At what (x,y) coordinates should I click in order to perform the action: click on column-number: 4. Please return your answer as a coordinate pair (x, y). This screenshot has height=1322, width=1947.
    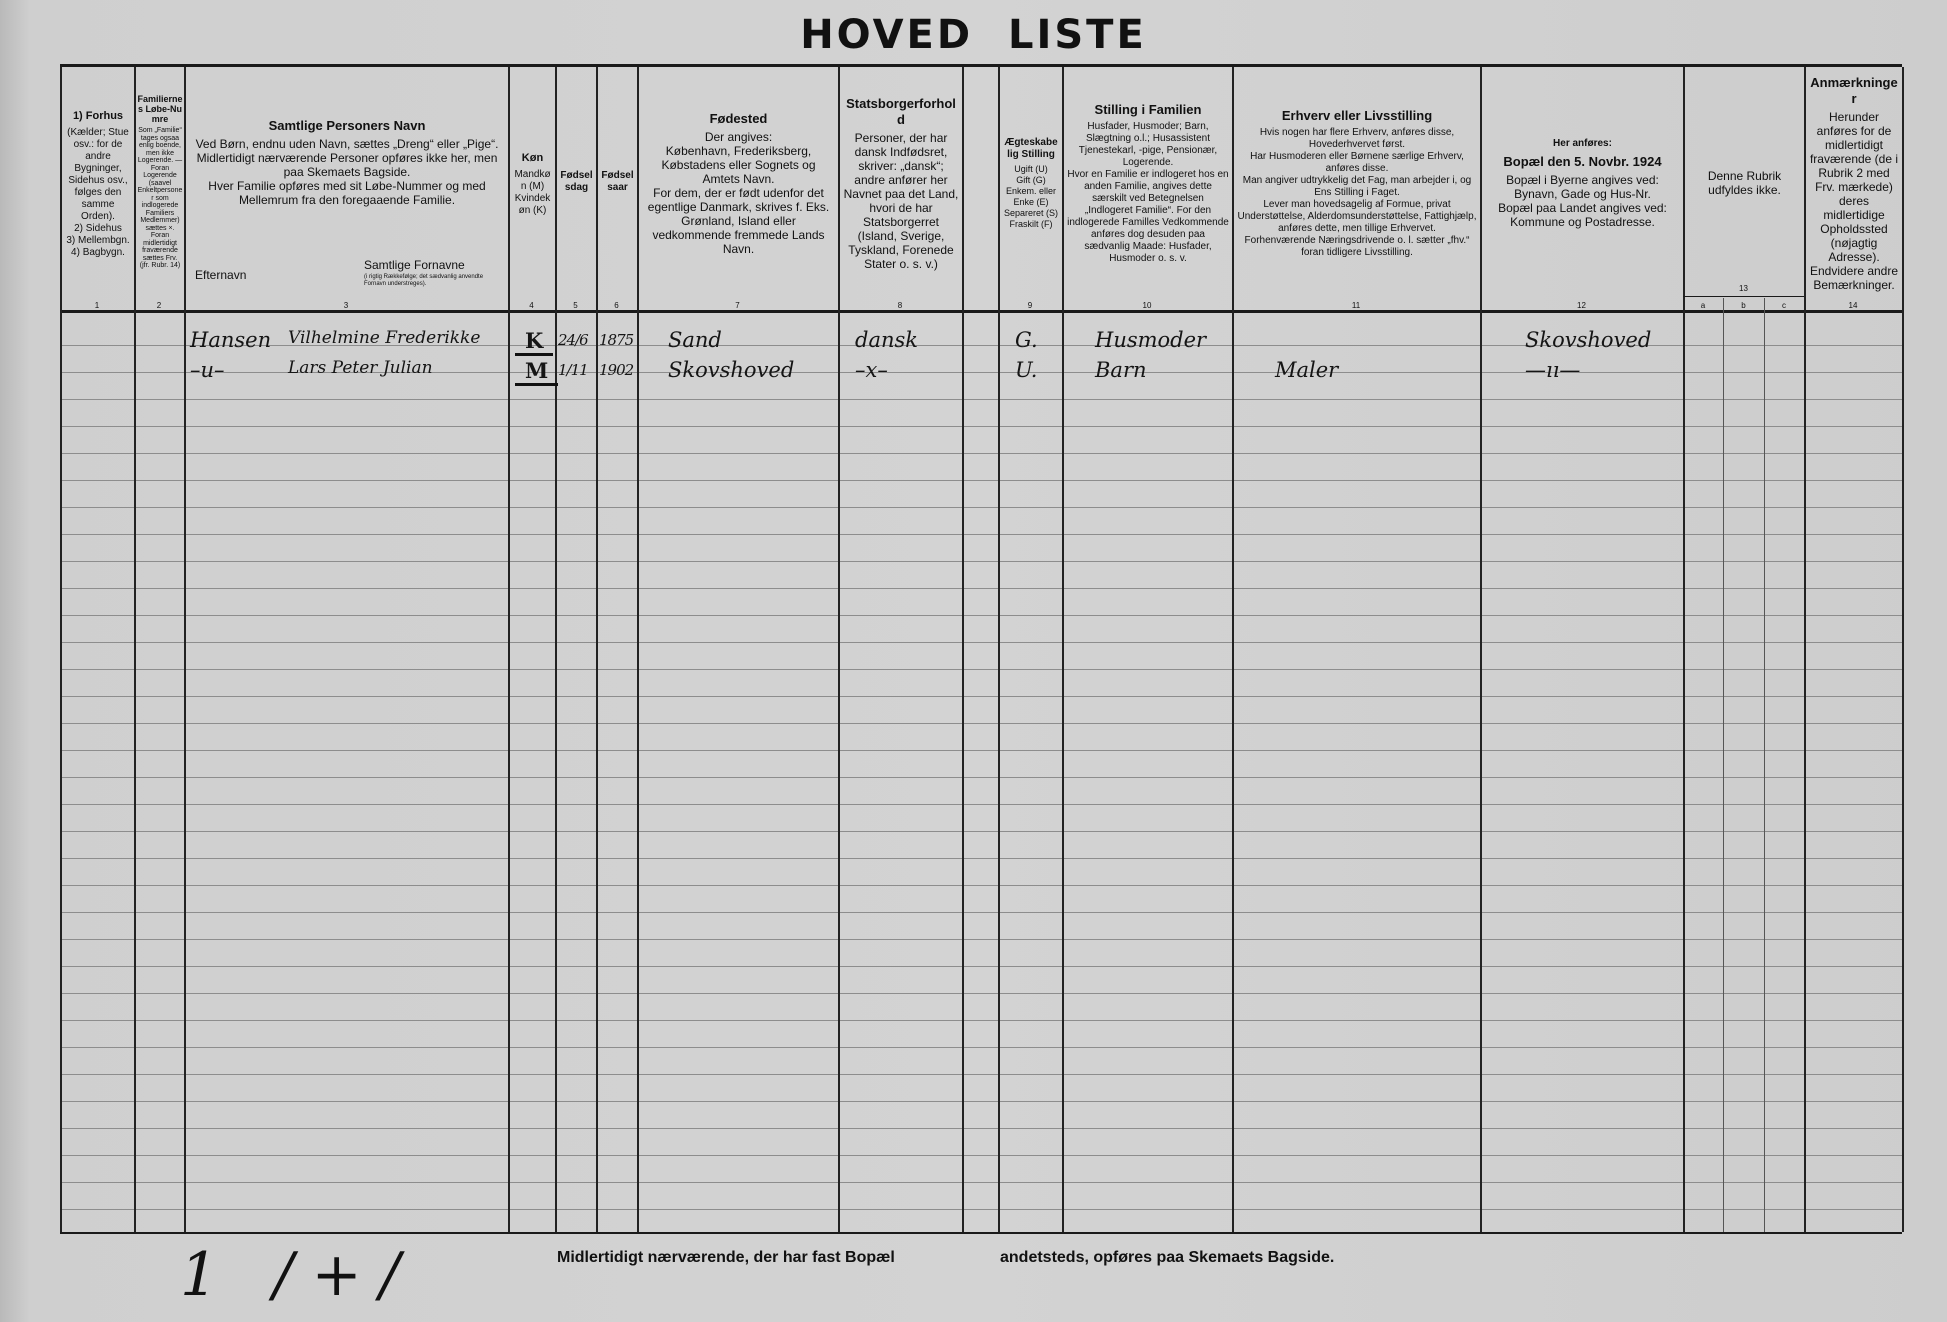
    Looking at the image, I should click on (531, 305).